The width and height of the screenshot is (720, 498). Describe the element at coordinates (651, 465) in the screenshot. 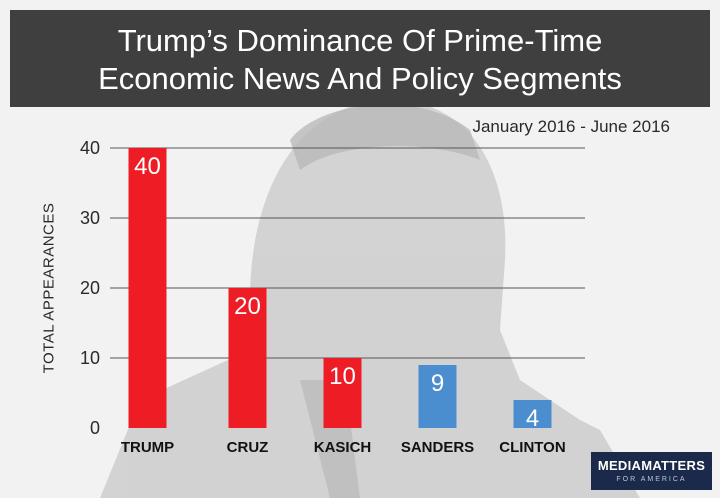

I see `logo-main-text: MEDIAMATTERS` at that location.